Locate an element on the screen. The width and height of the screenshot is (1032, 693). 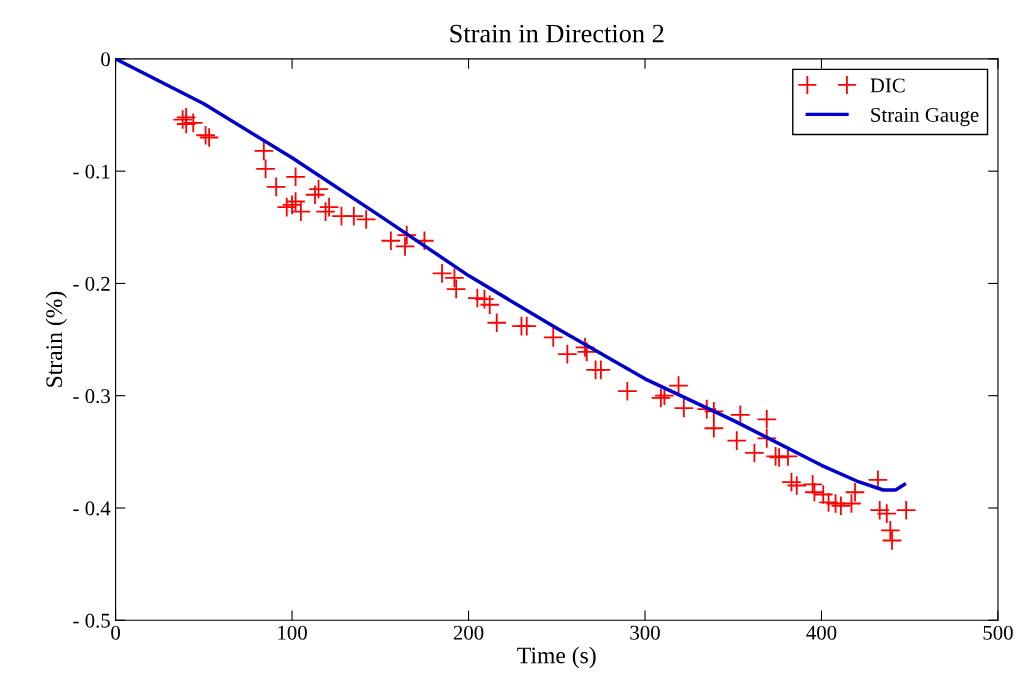
y-tick-label: - 0.3 is located at coordinates (91, 396).